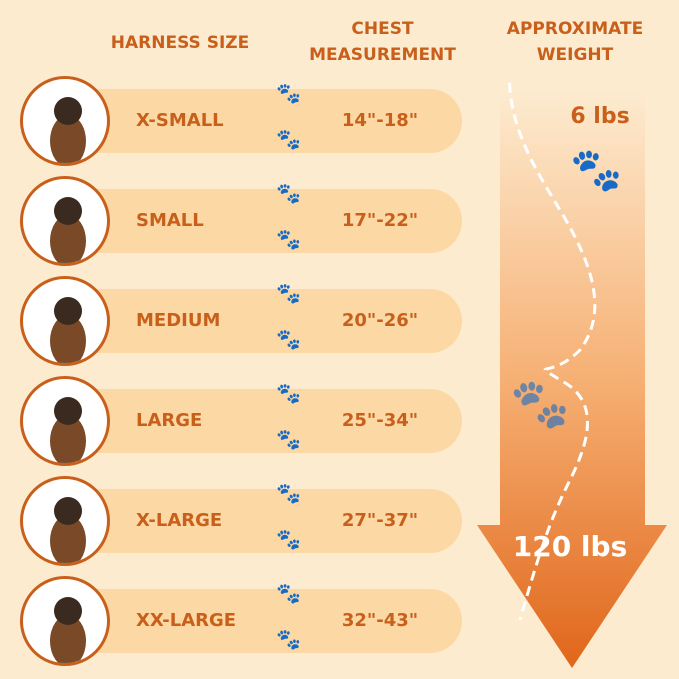 This screenshot has height=679, width=679. Describe the element at coordinates (180, 120) in the screenshot. I see `size-label: X-SMALL` at that location.